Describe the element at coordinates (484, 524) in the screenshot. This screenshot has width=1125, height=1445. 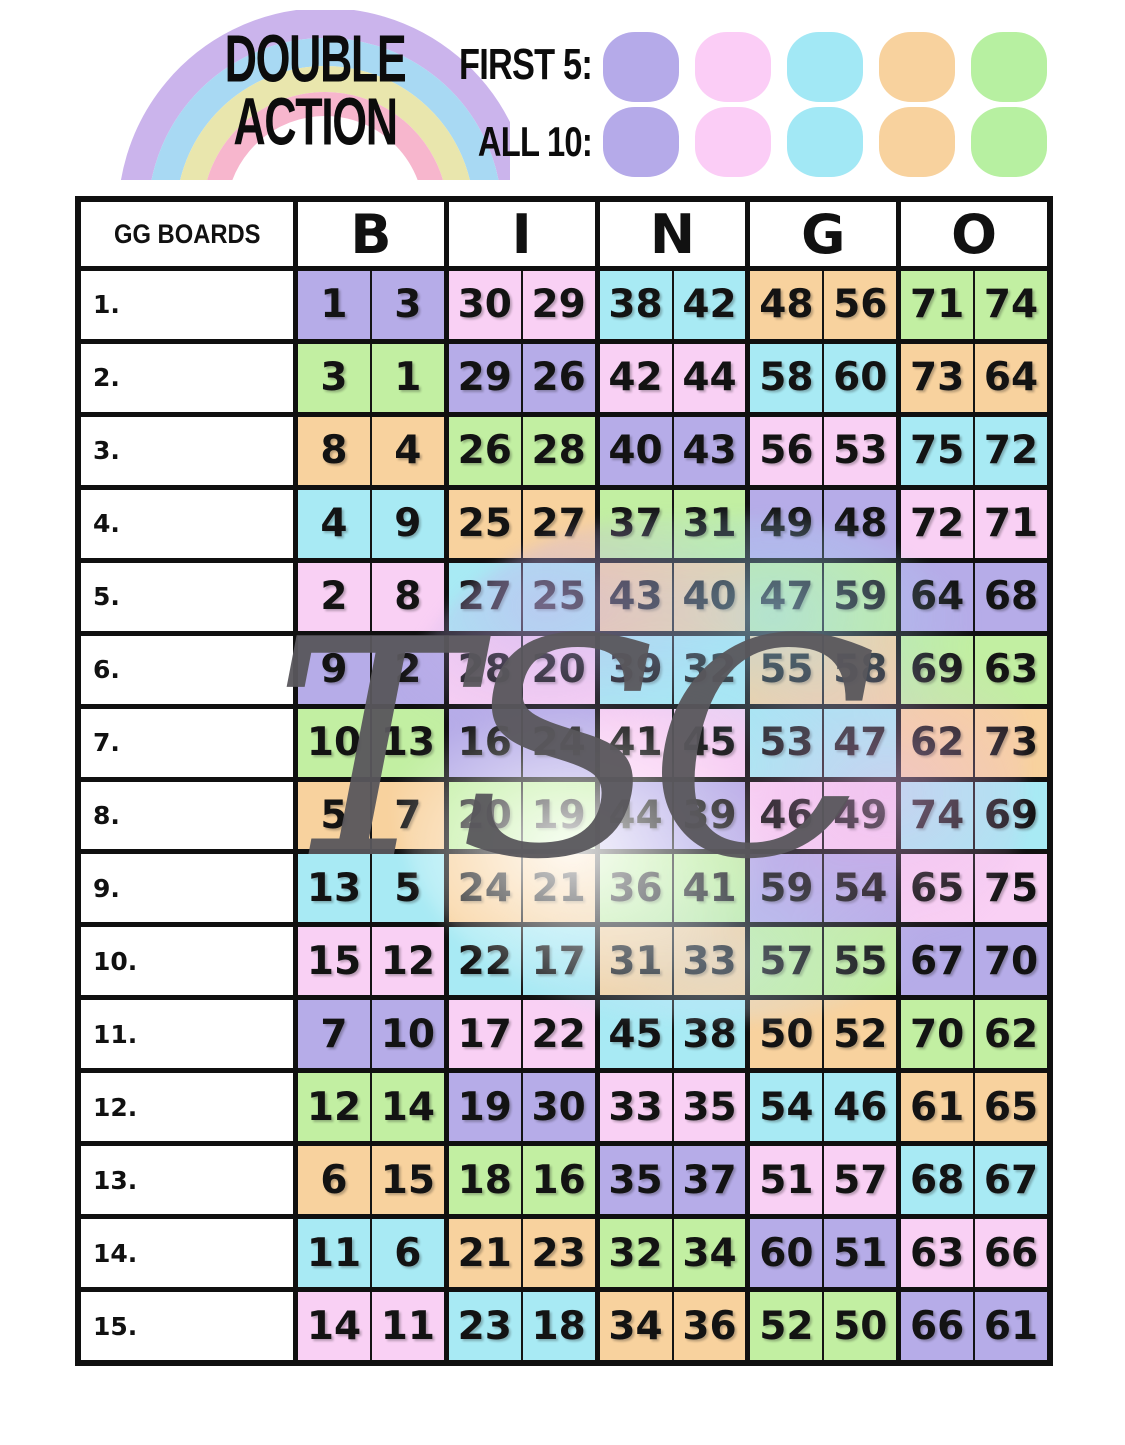
I see `bingo-cell: 25` at that location.